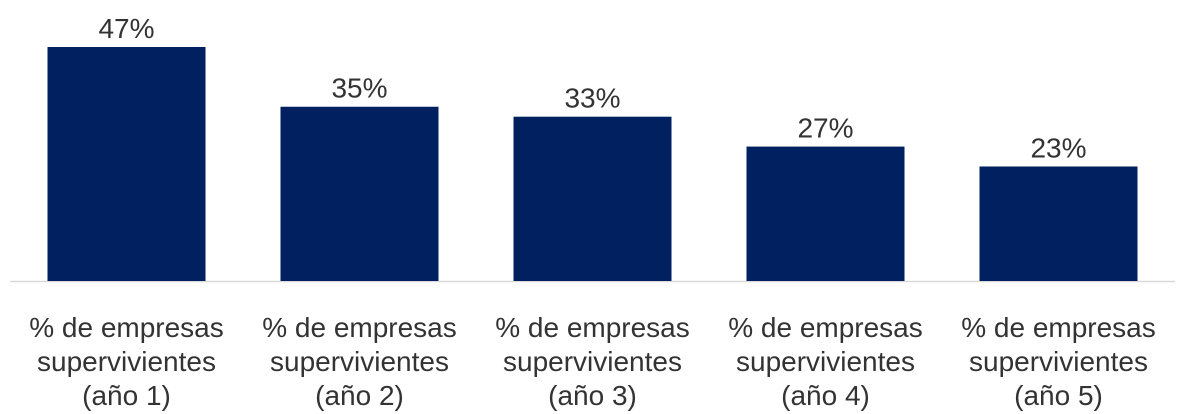  Describe the element at coordinates (359, 395) in the screenshot. I see `category-label-line: (año 2)` at that location.